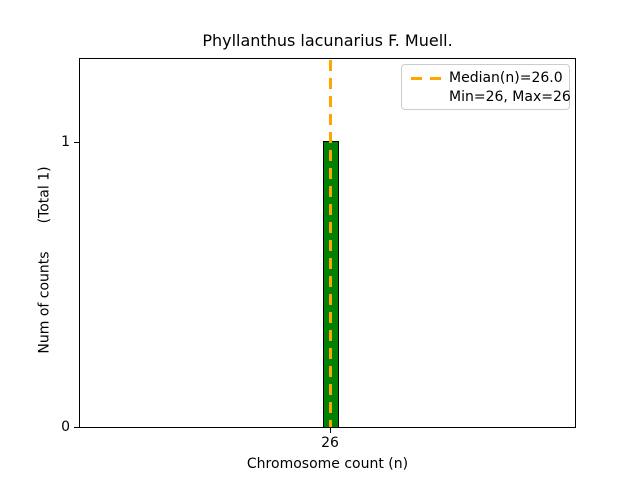  Describe the element at coordinates (506, 78) in the screenshot. I see `legend-median-label: Median(n)=26.0` at that location.